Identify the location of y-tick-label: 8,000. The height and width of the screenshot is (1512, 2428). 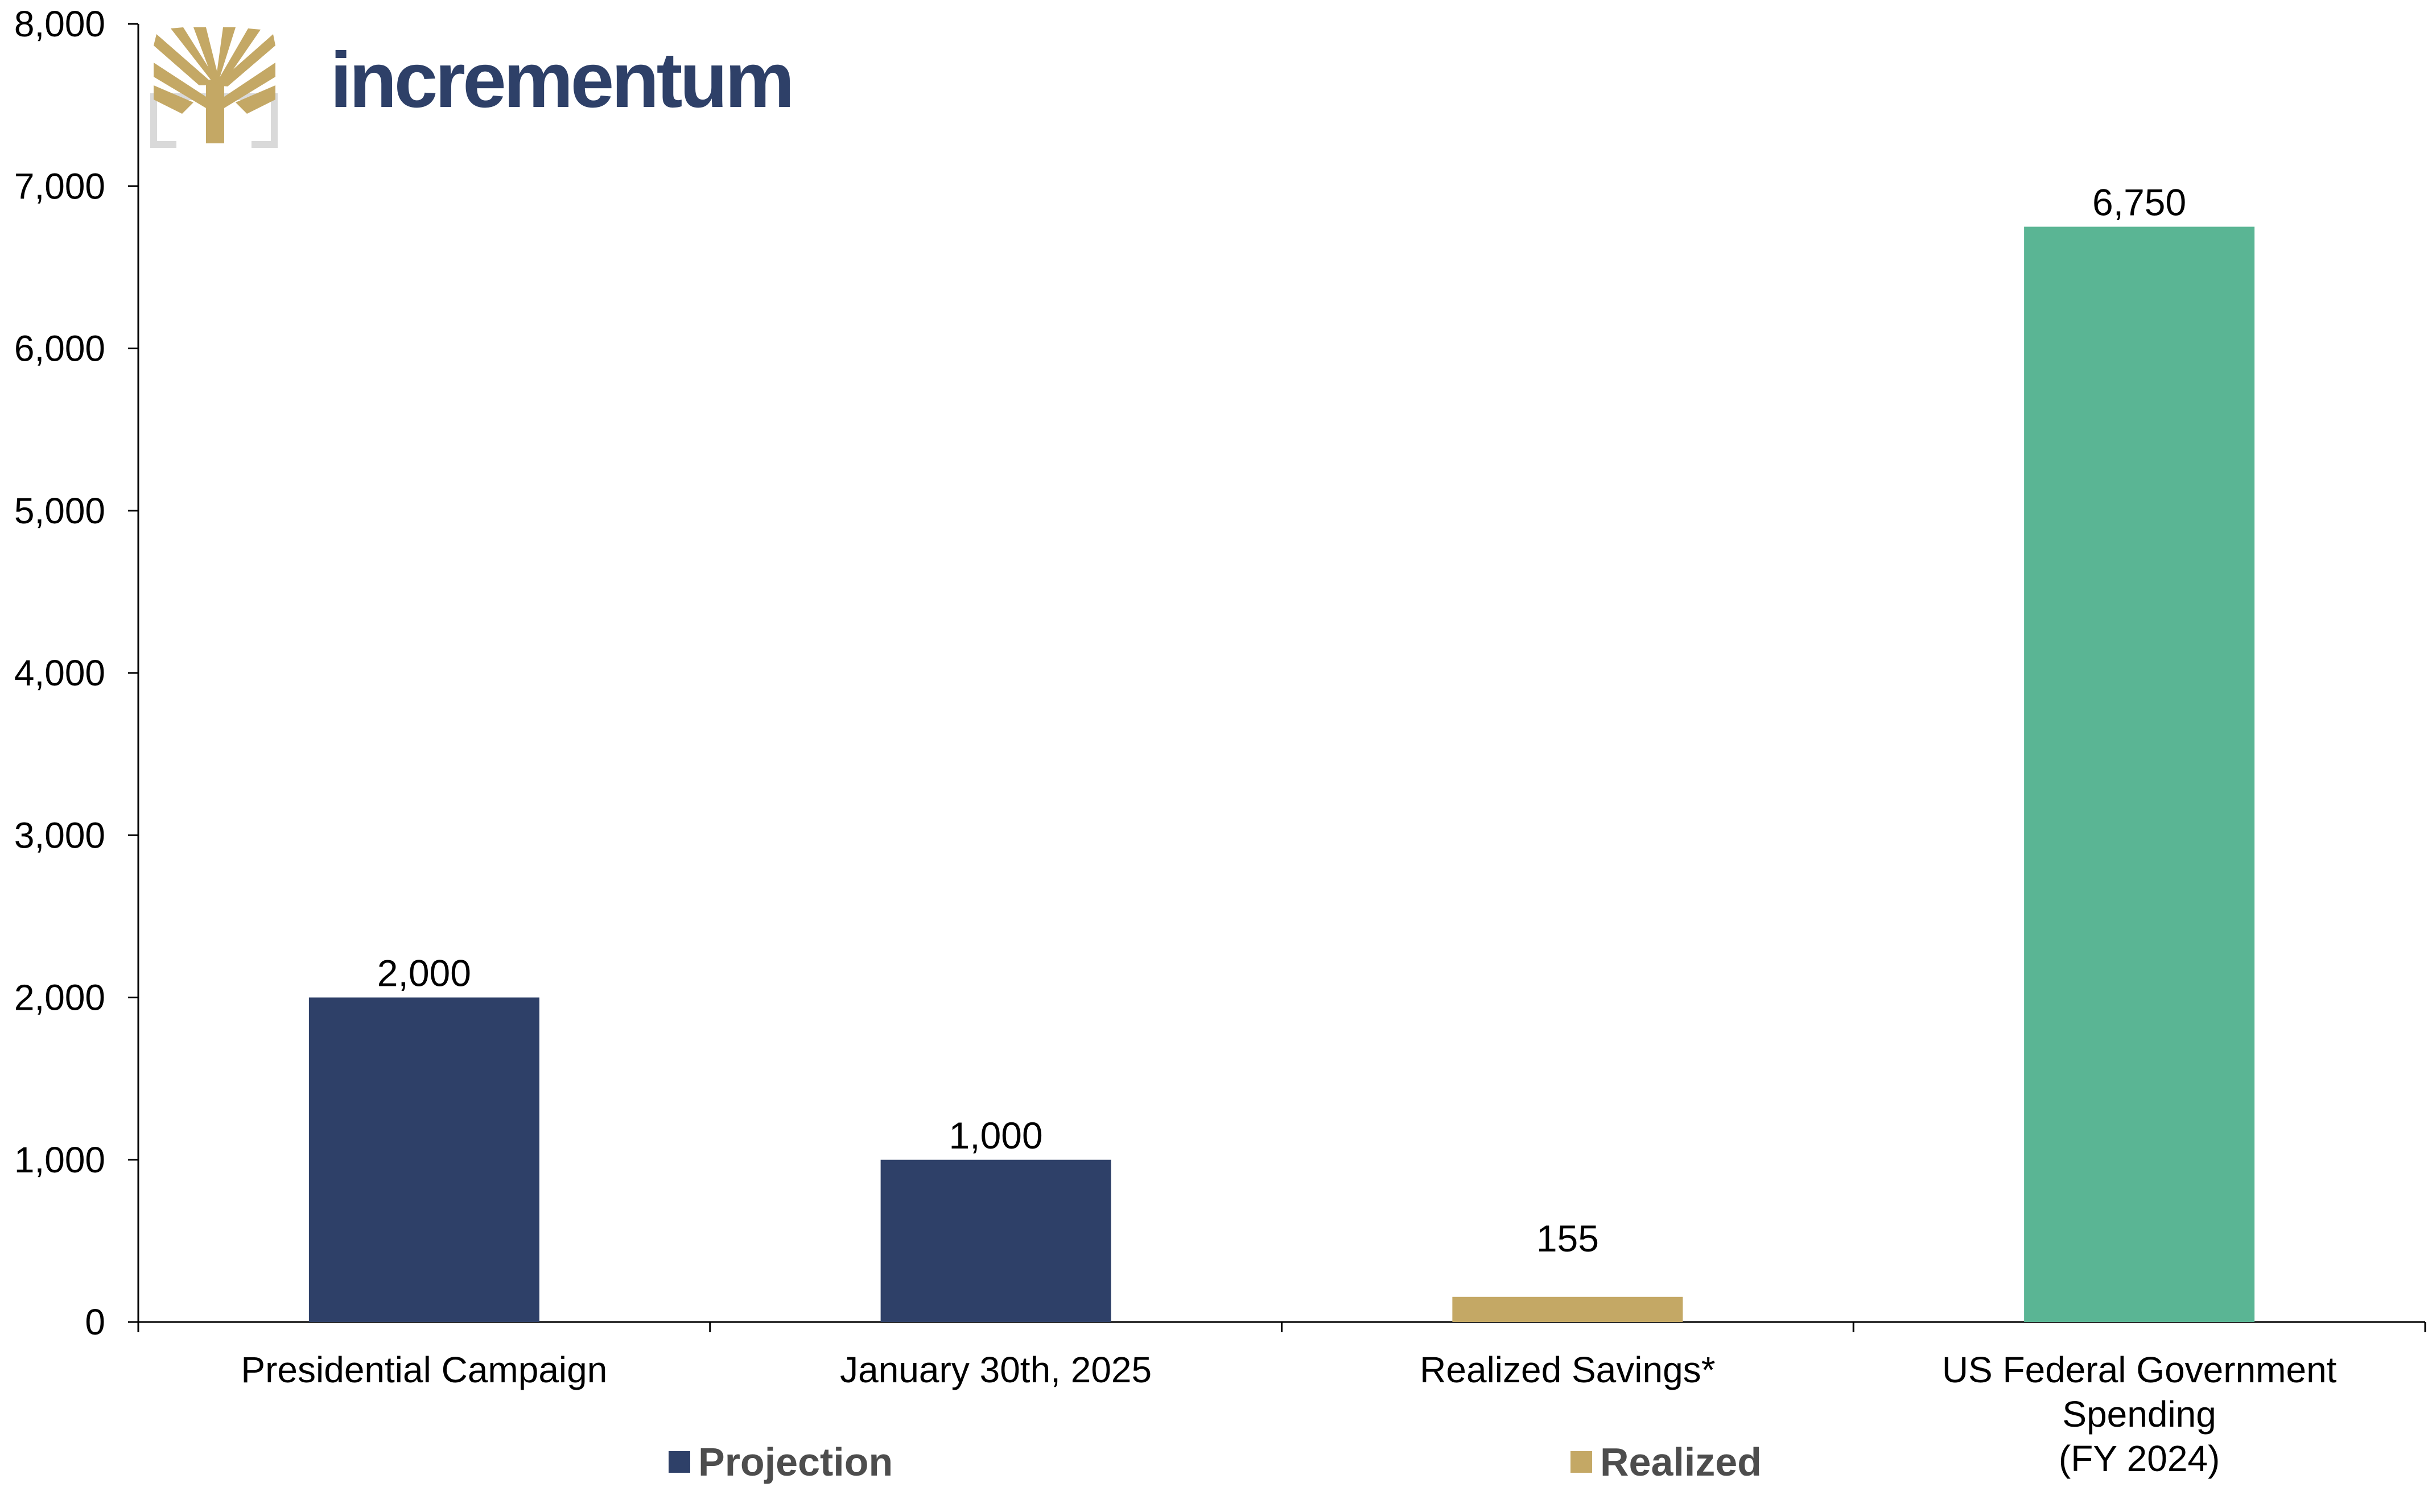
(60, 23).